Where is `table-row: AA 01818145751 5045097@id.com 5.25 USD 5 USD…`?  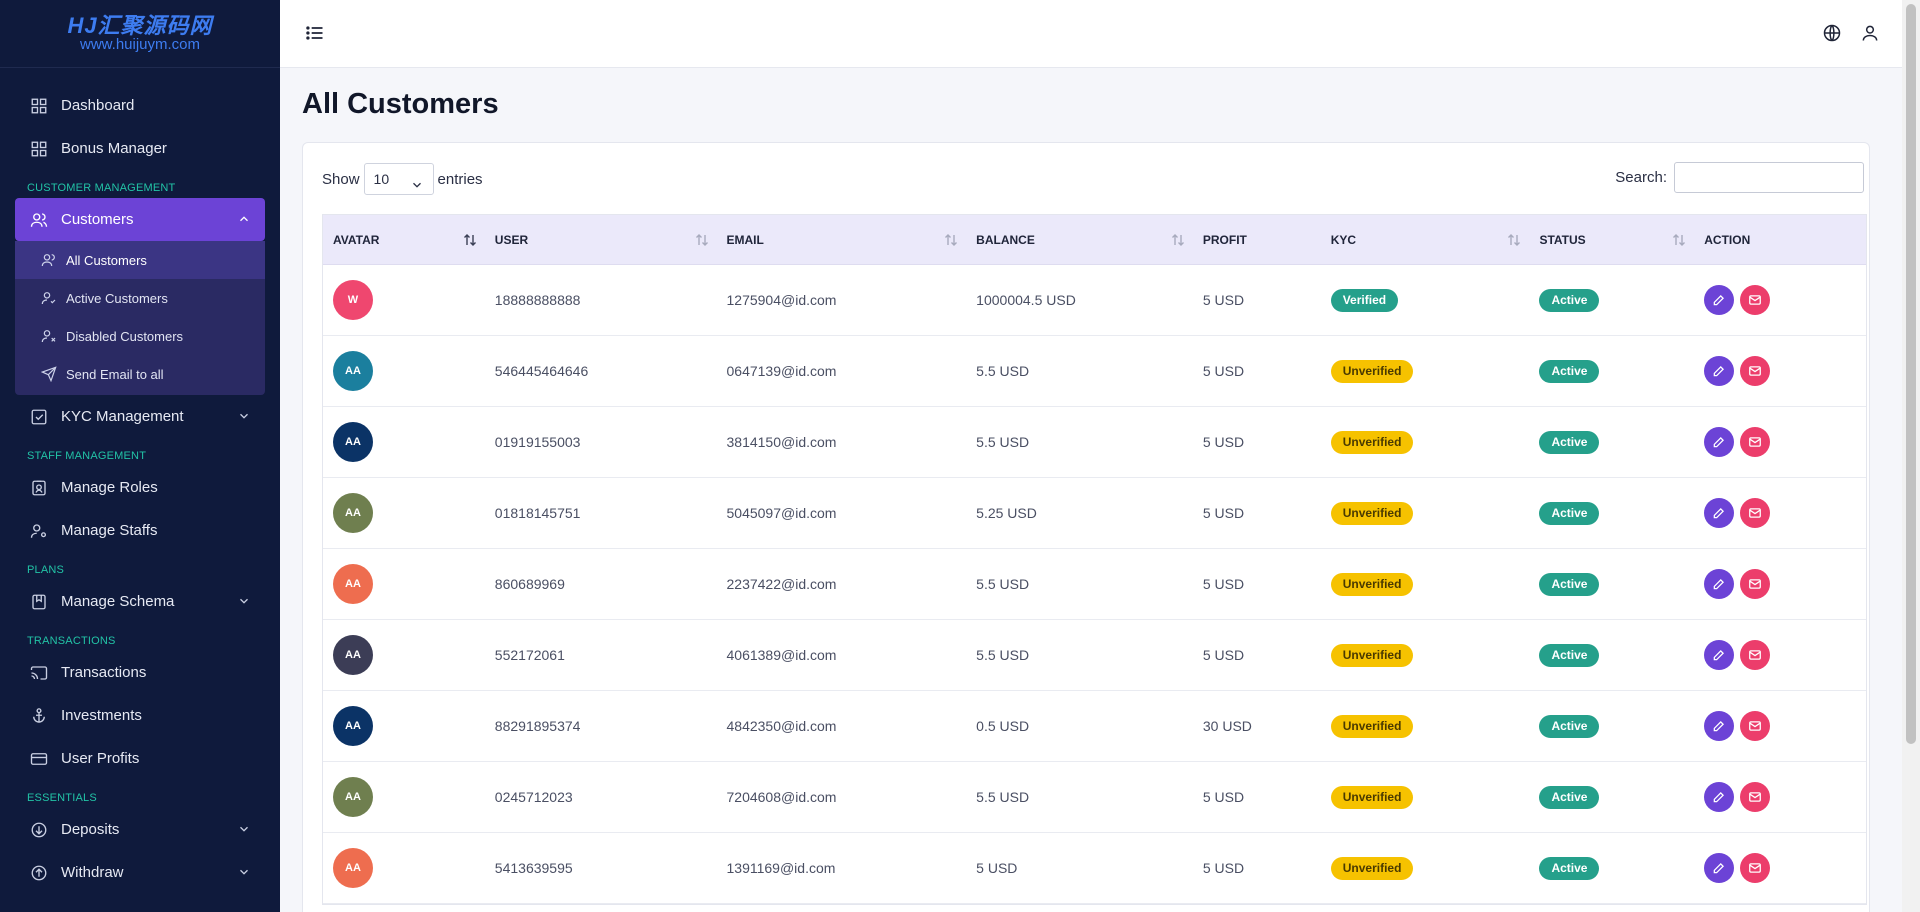
table-row: AA 01818145751 5045097@id.com 5.25 USD 5 USD… is located at coordinates (1094, 513).